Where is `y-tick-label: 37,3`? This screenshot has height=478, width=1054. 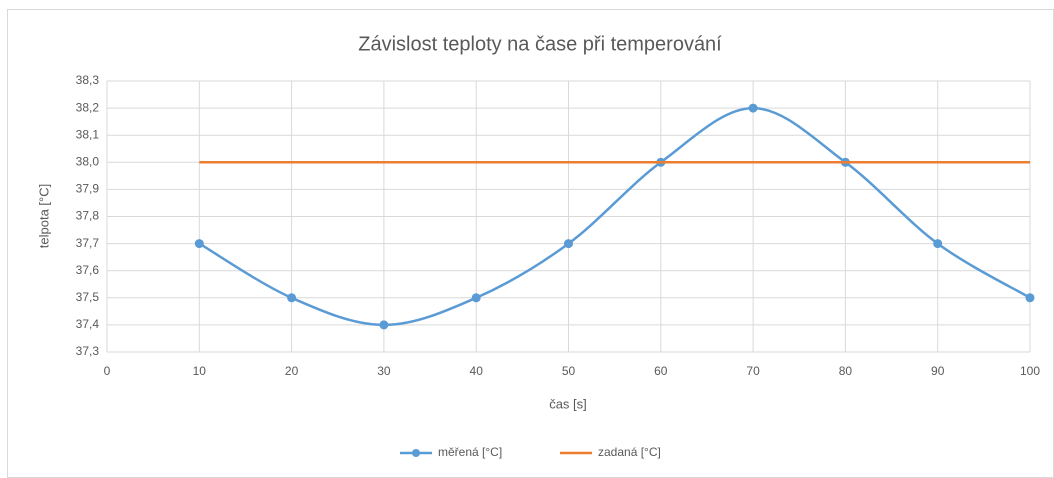 y-tick-label: 37,3 is located at coordinates (88, 351).